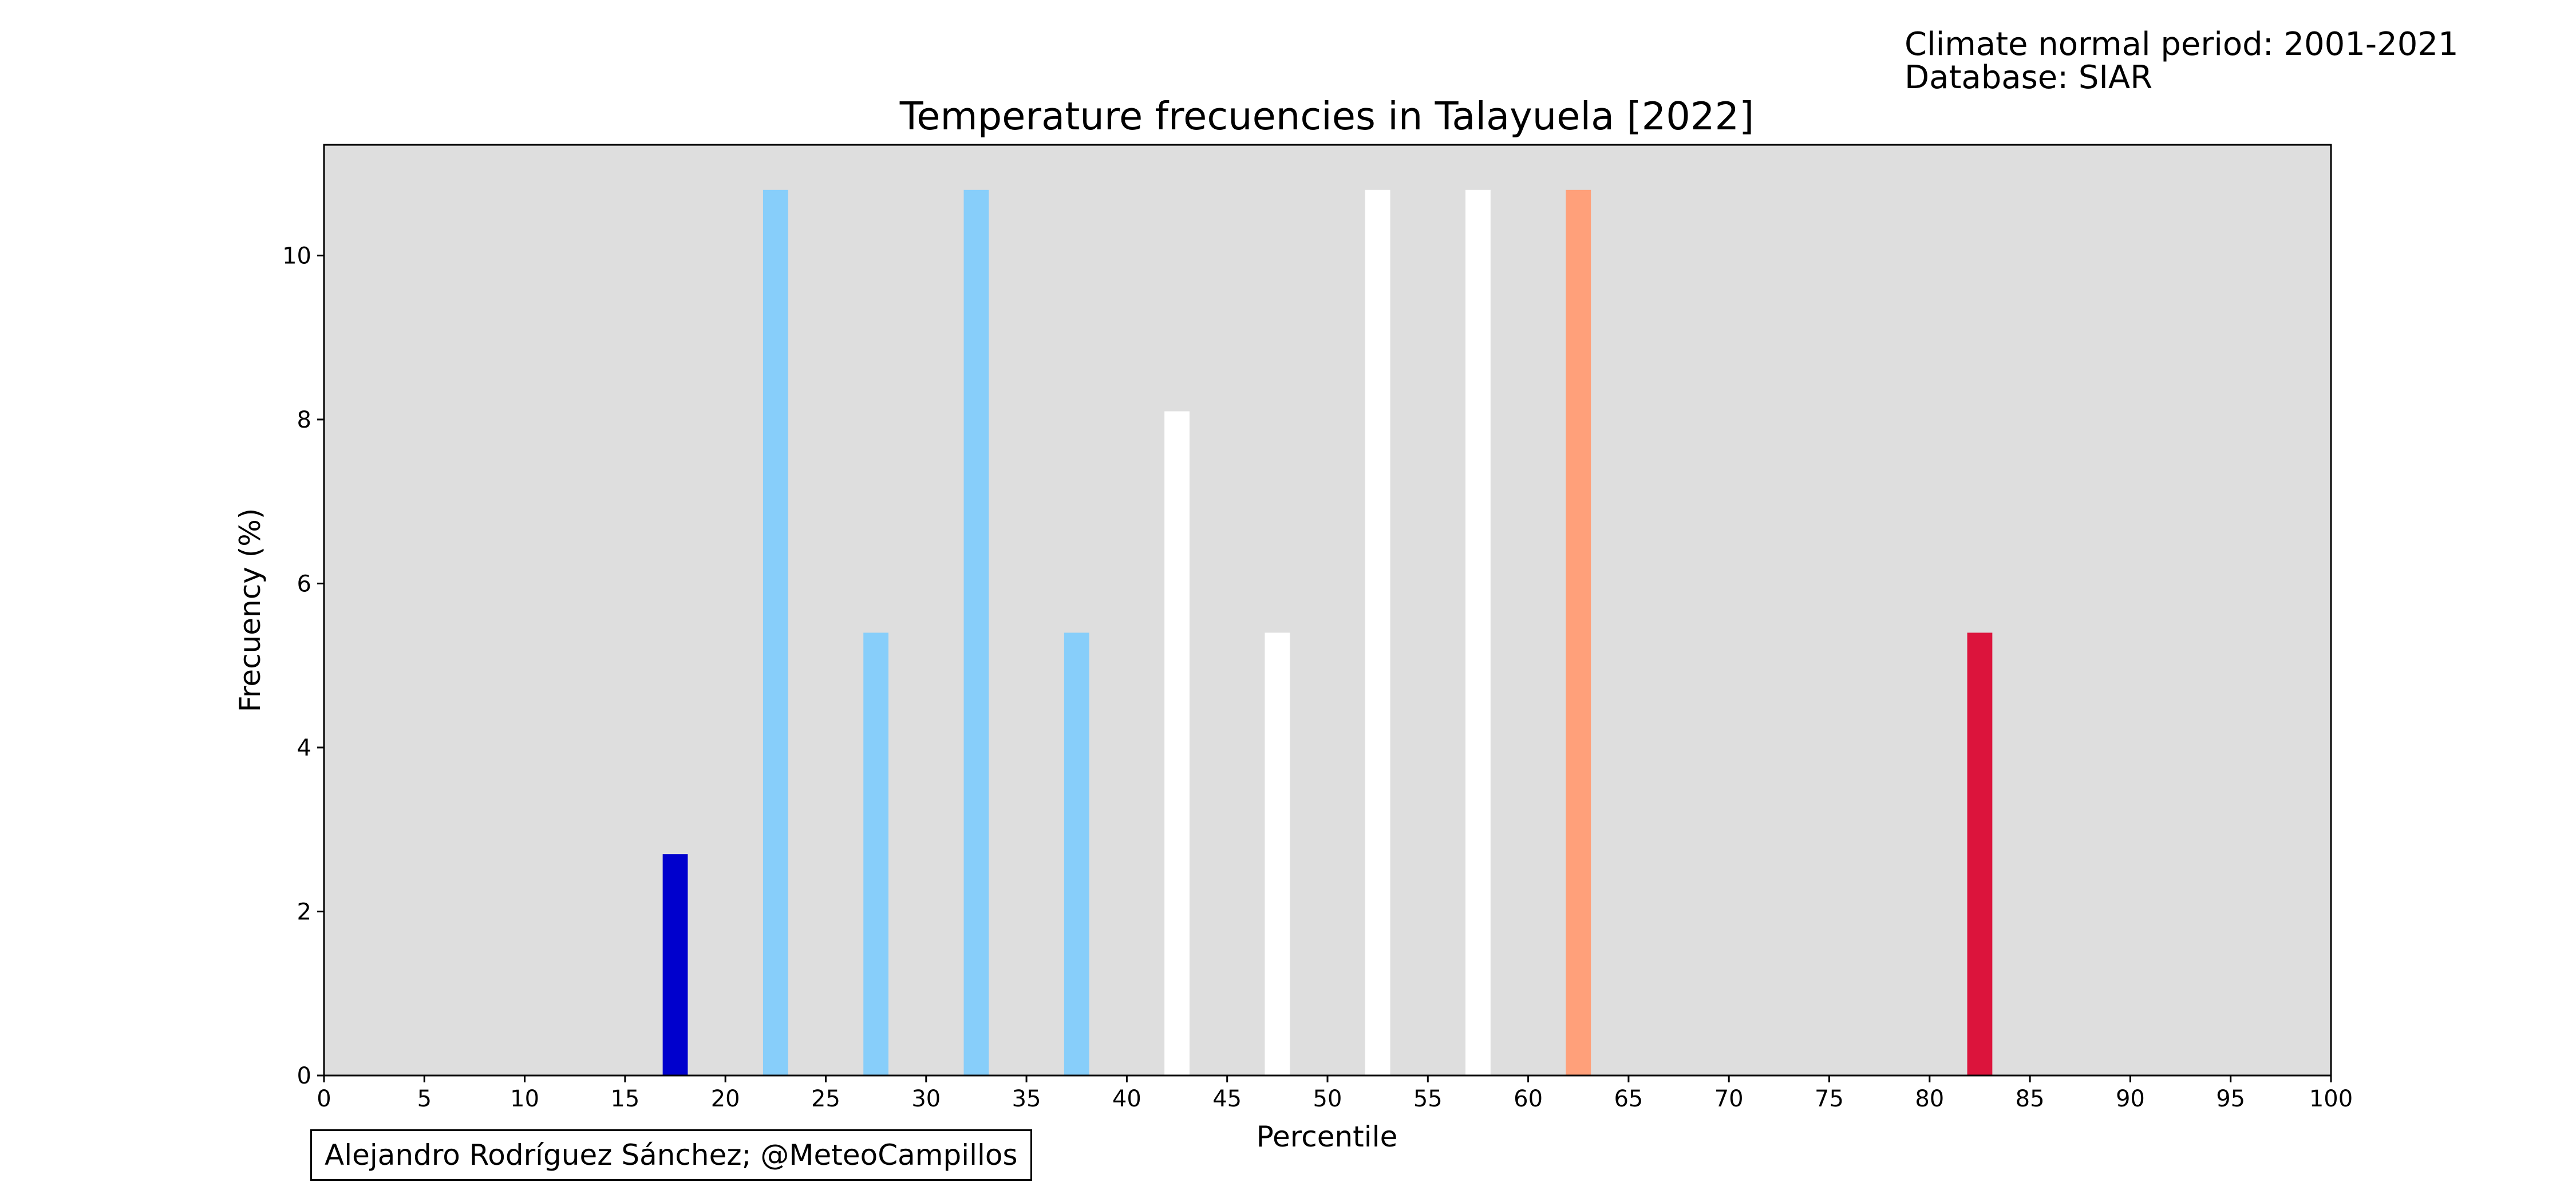 The image size is (2576, 1202). What do you see at coordinates (250, 610) in the screenshot?
I see `y-axis-label: Frecuency (%)` at bounding box center [250, 610].